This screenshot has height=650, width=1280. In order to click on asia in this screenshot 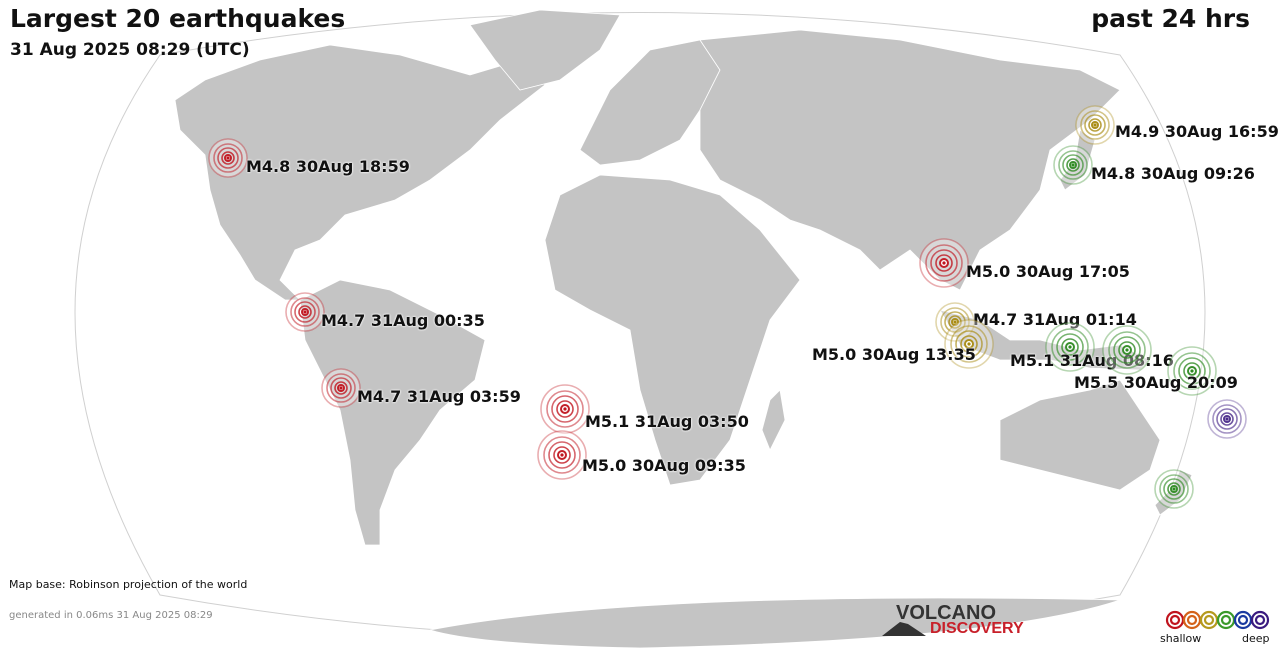, I will do `click(910, 160)`.